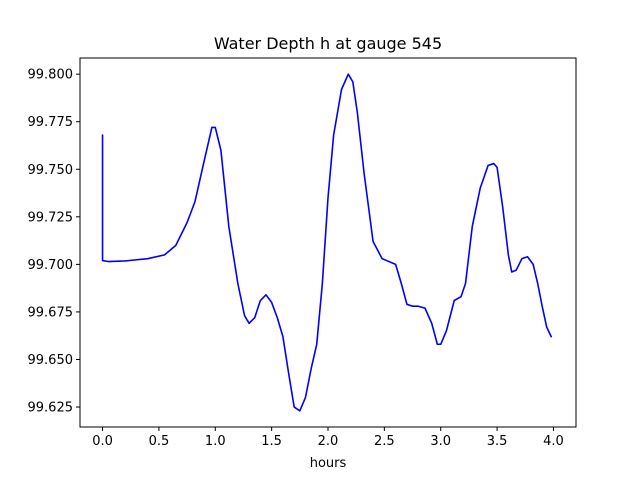  I want to click on x-tick-label: 2.5, so click(384, 441).